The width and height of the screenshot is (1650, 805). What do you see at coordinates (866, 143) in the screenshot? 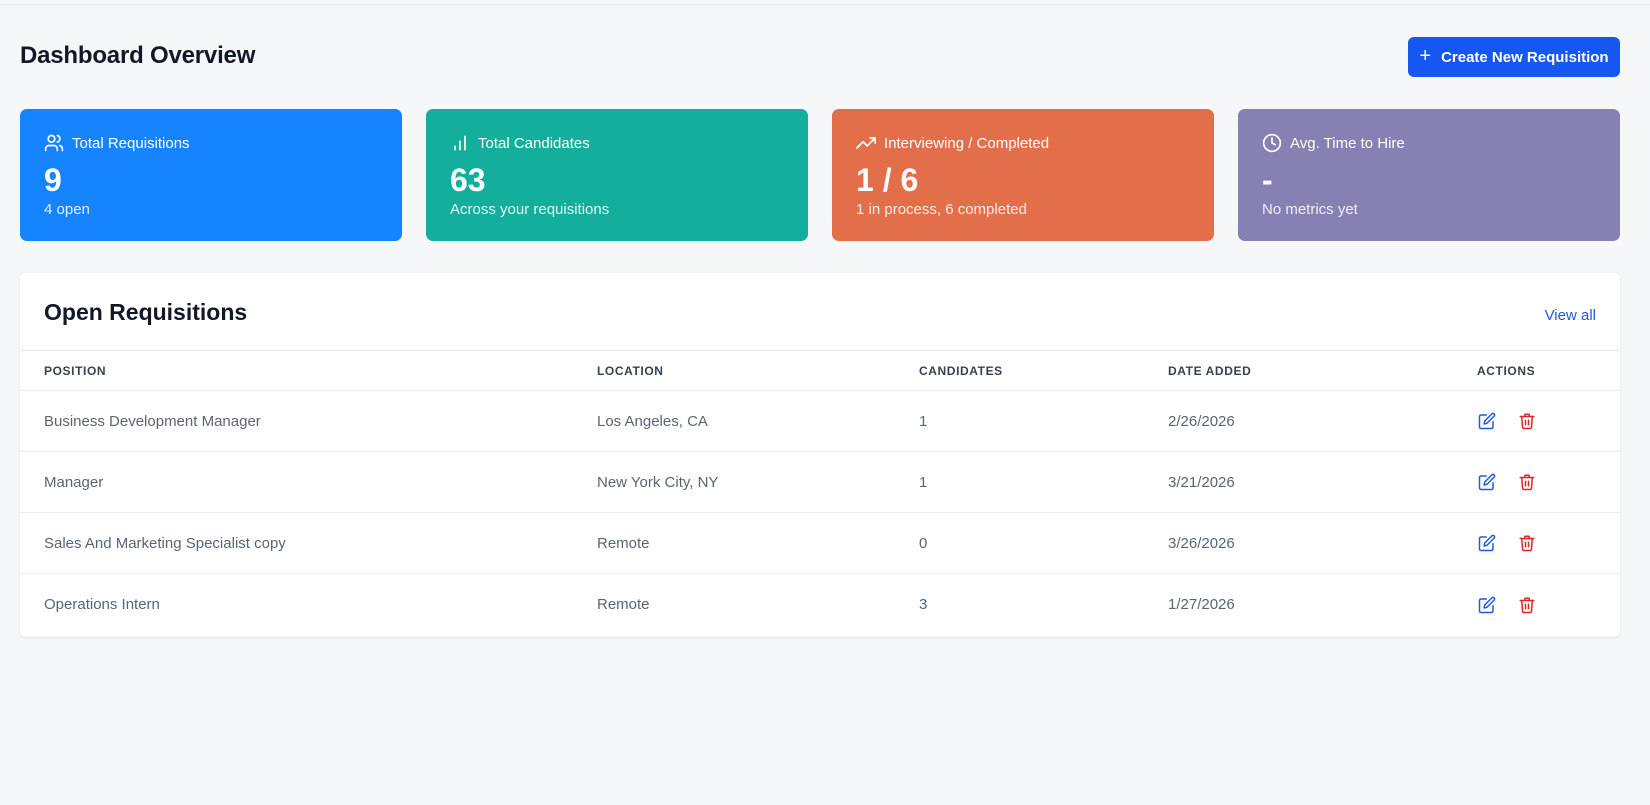
I see `trending-up-icon` at bounding box center [866, 143].